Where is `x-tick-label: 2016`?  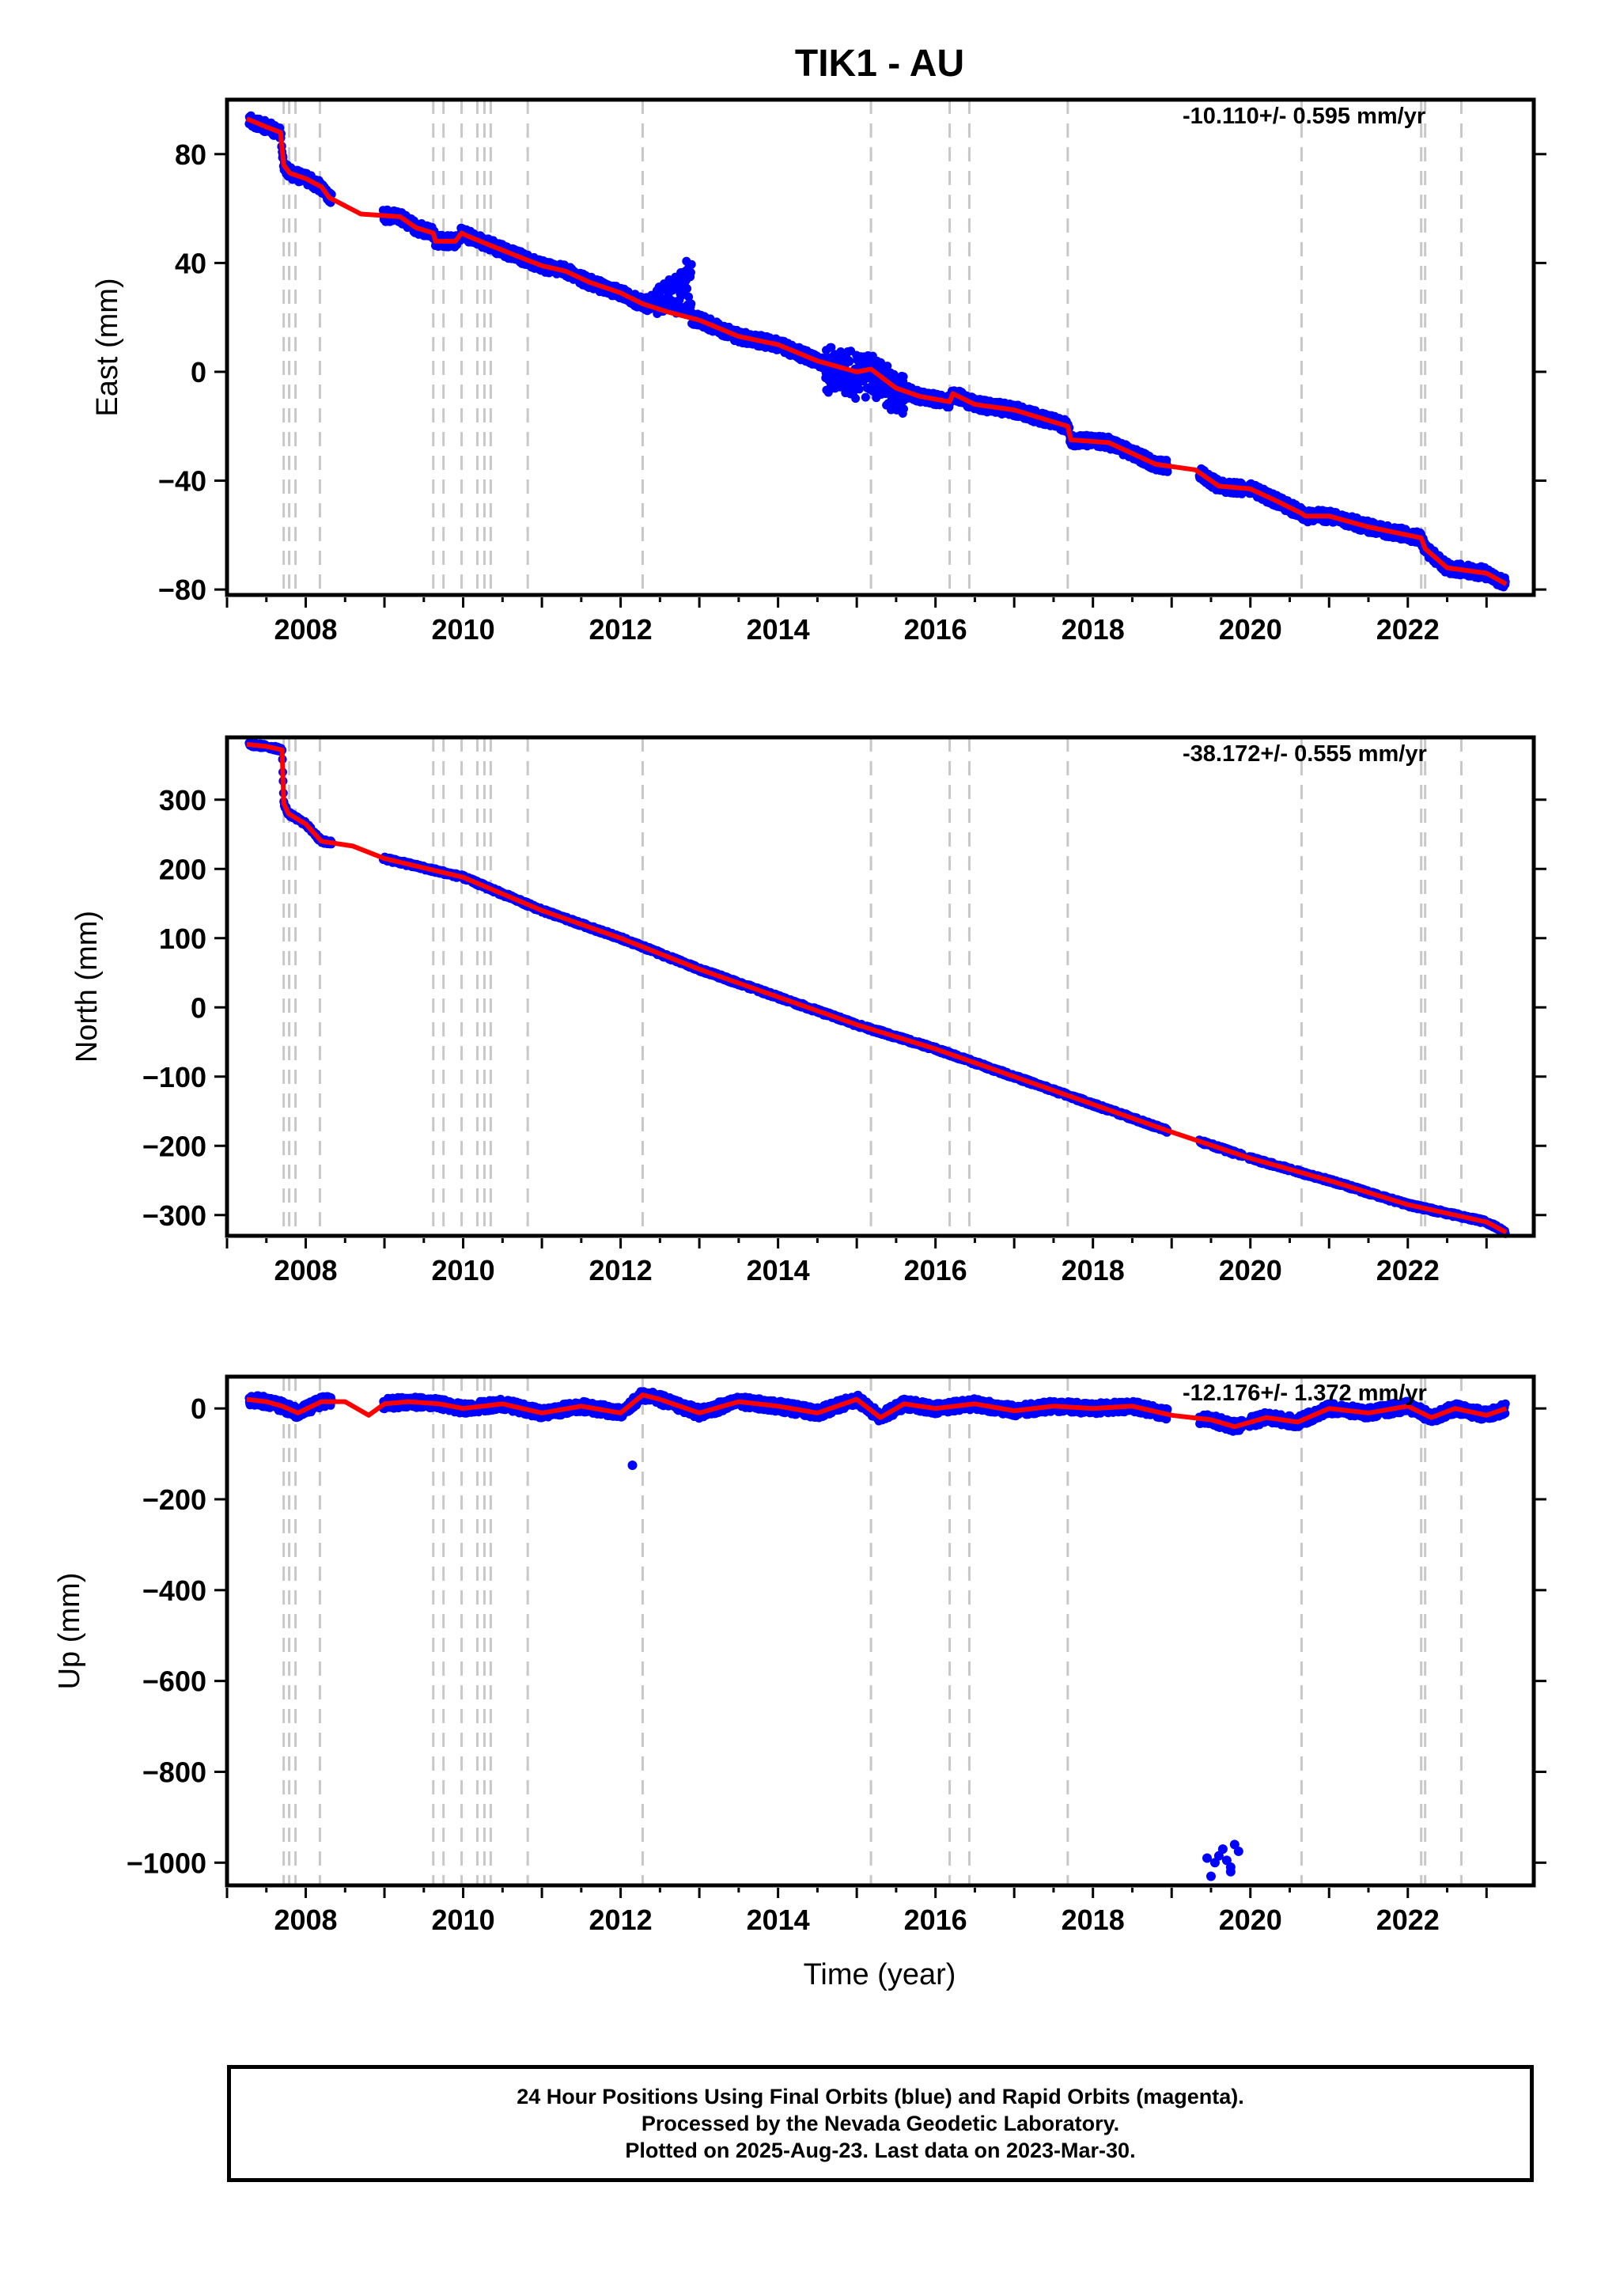 x-tick-label: 2016 is located at coordinates (935, 629).